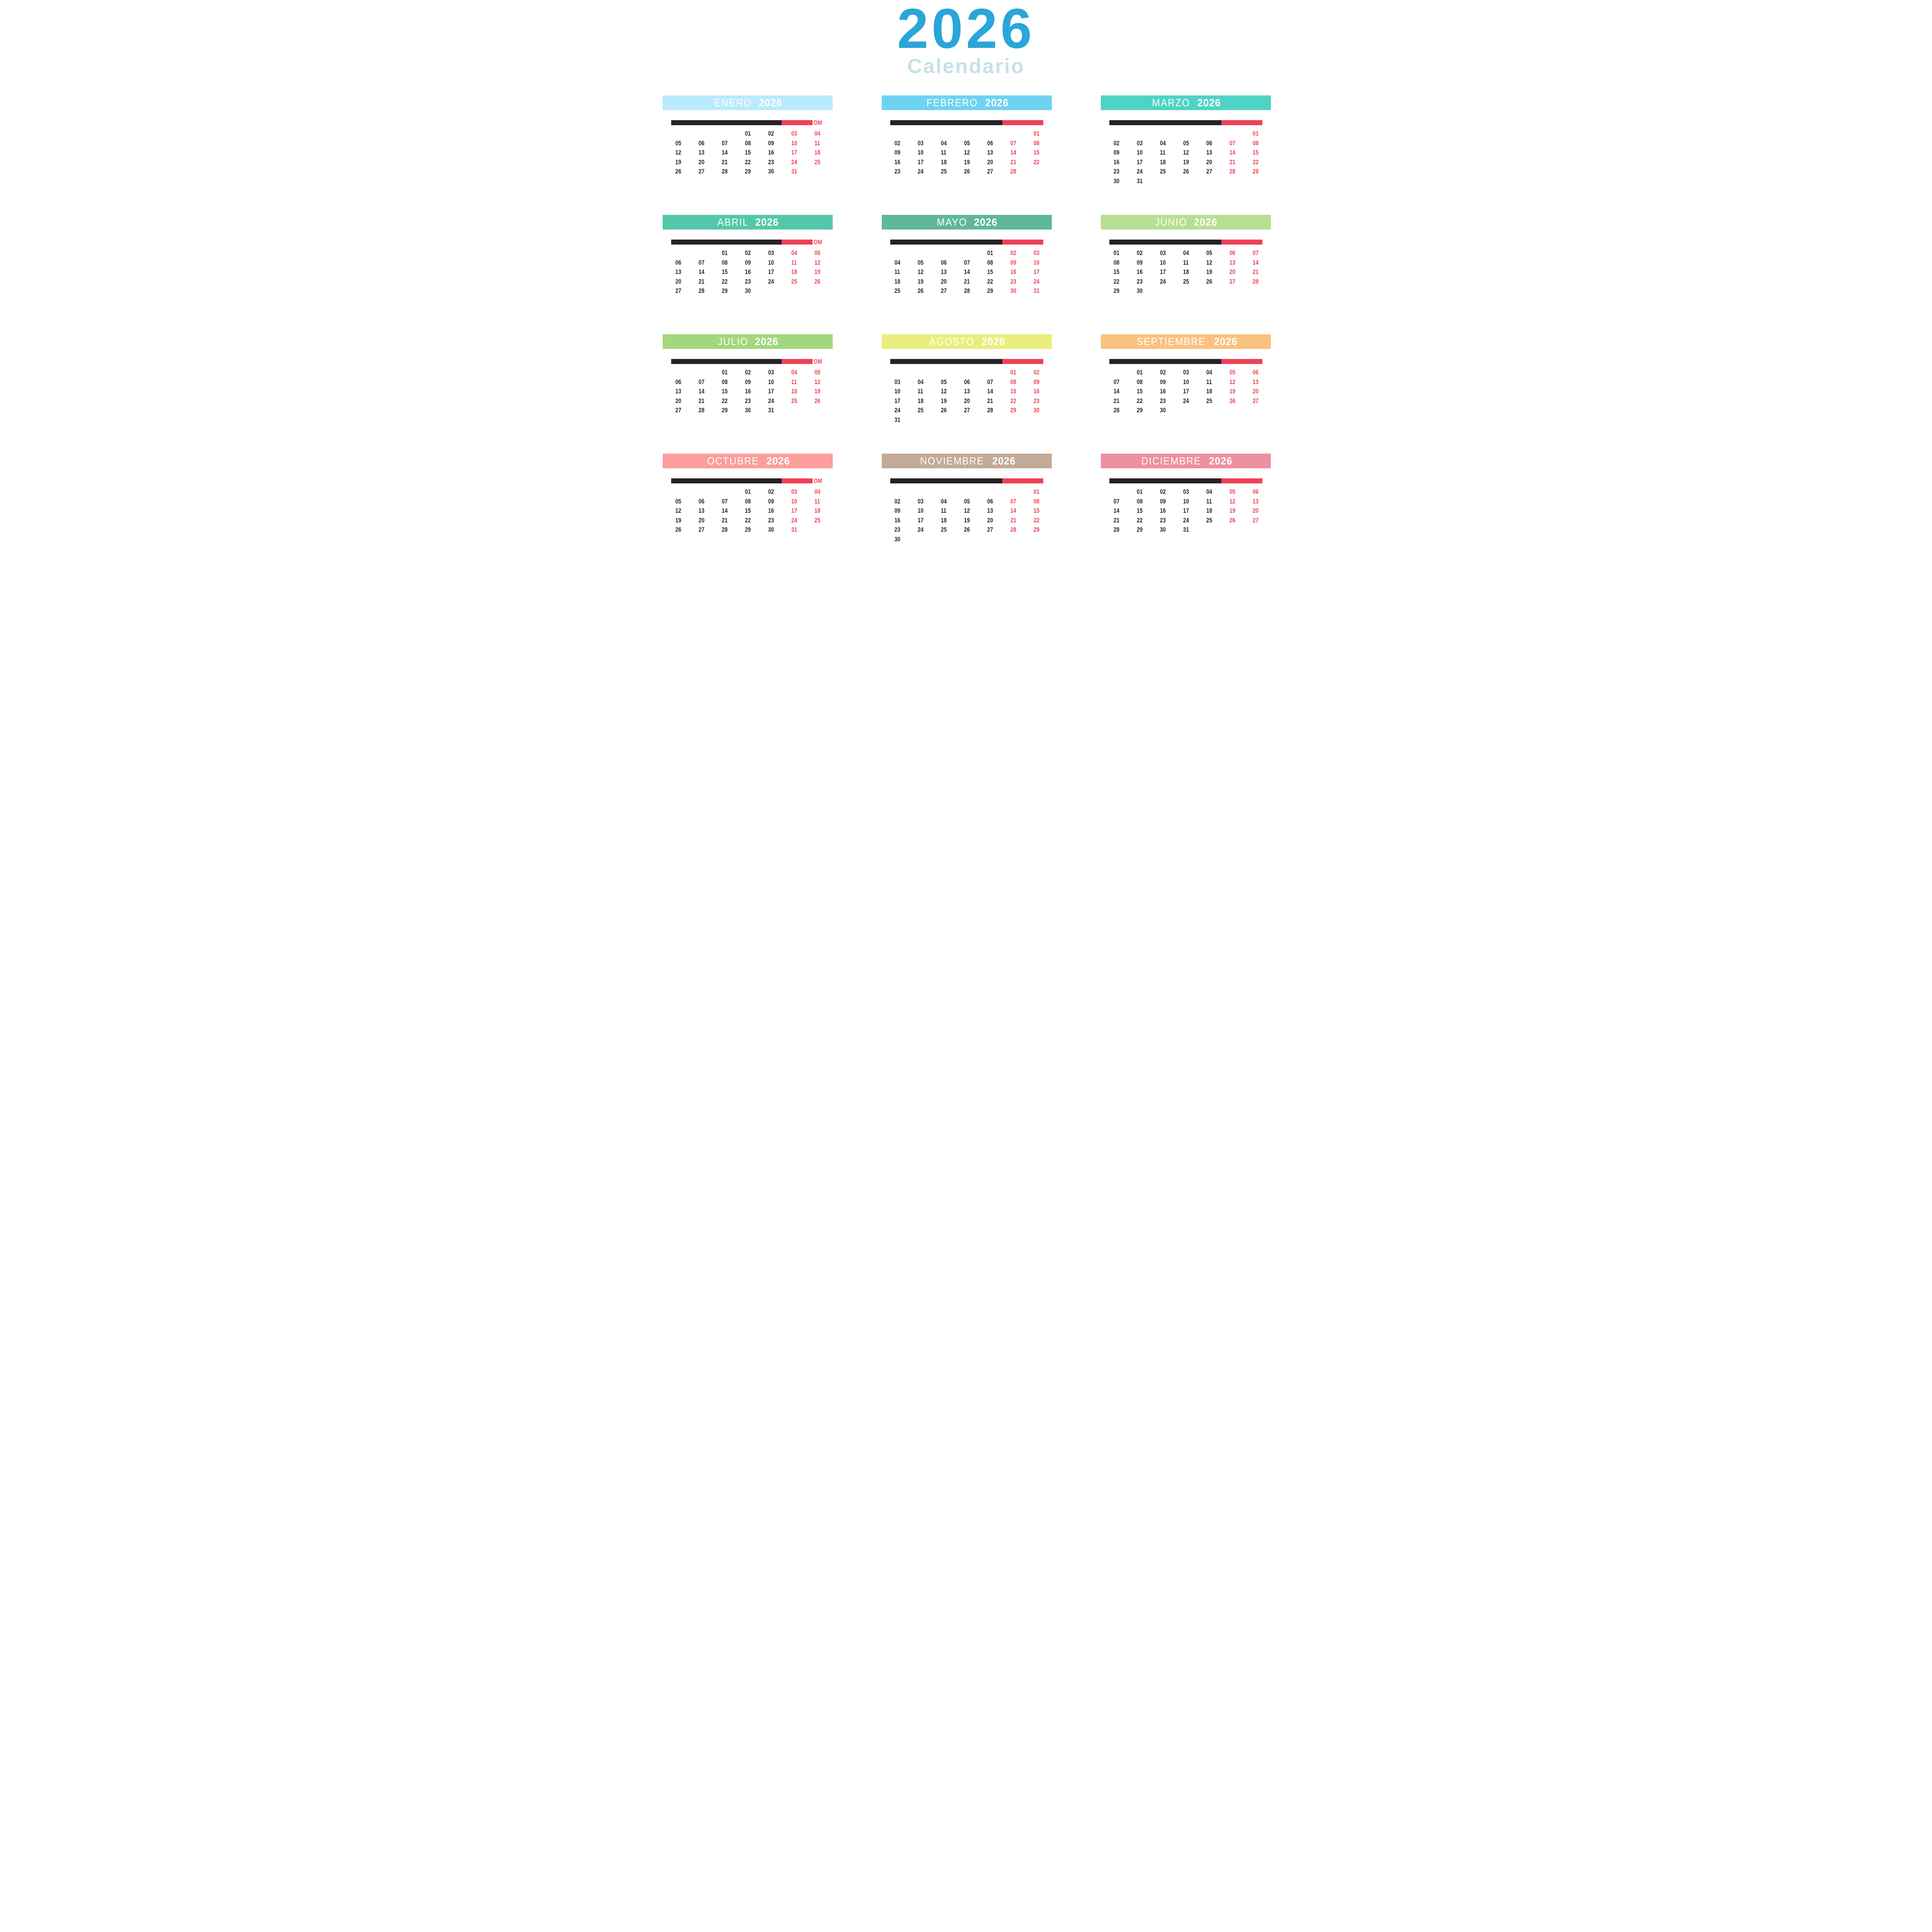 The width and height of the screenshot is (1932, 1932). What do you see at coordinates (1186, 223) in the screenshot?
I see `month-header: JUNIO 2026` at bounding box center [1186, 223].